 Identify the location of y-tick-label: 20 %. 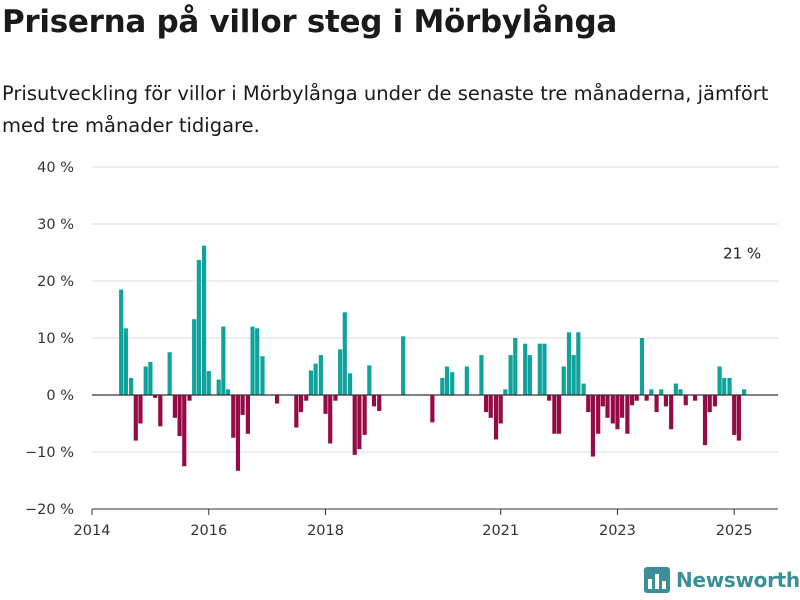
(55, 282).